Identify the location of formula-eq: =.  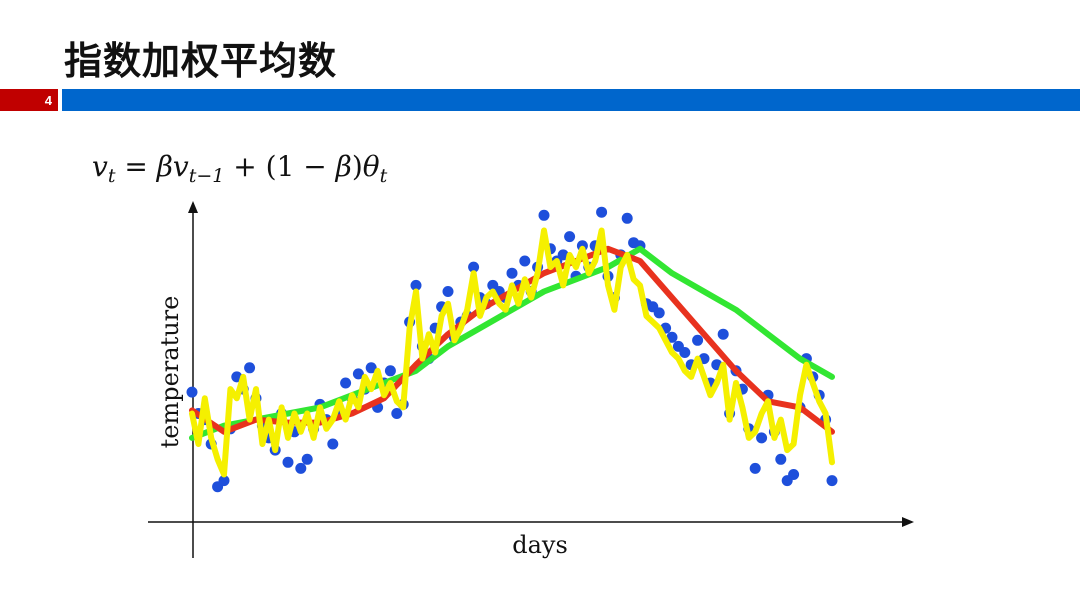
(136, 166).